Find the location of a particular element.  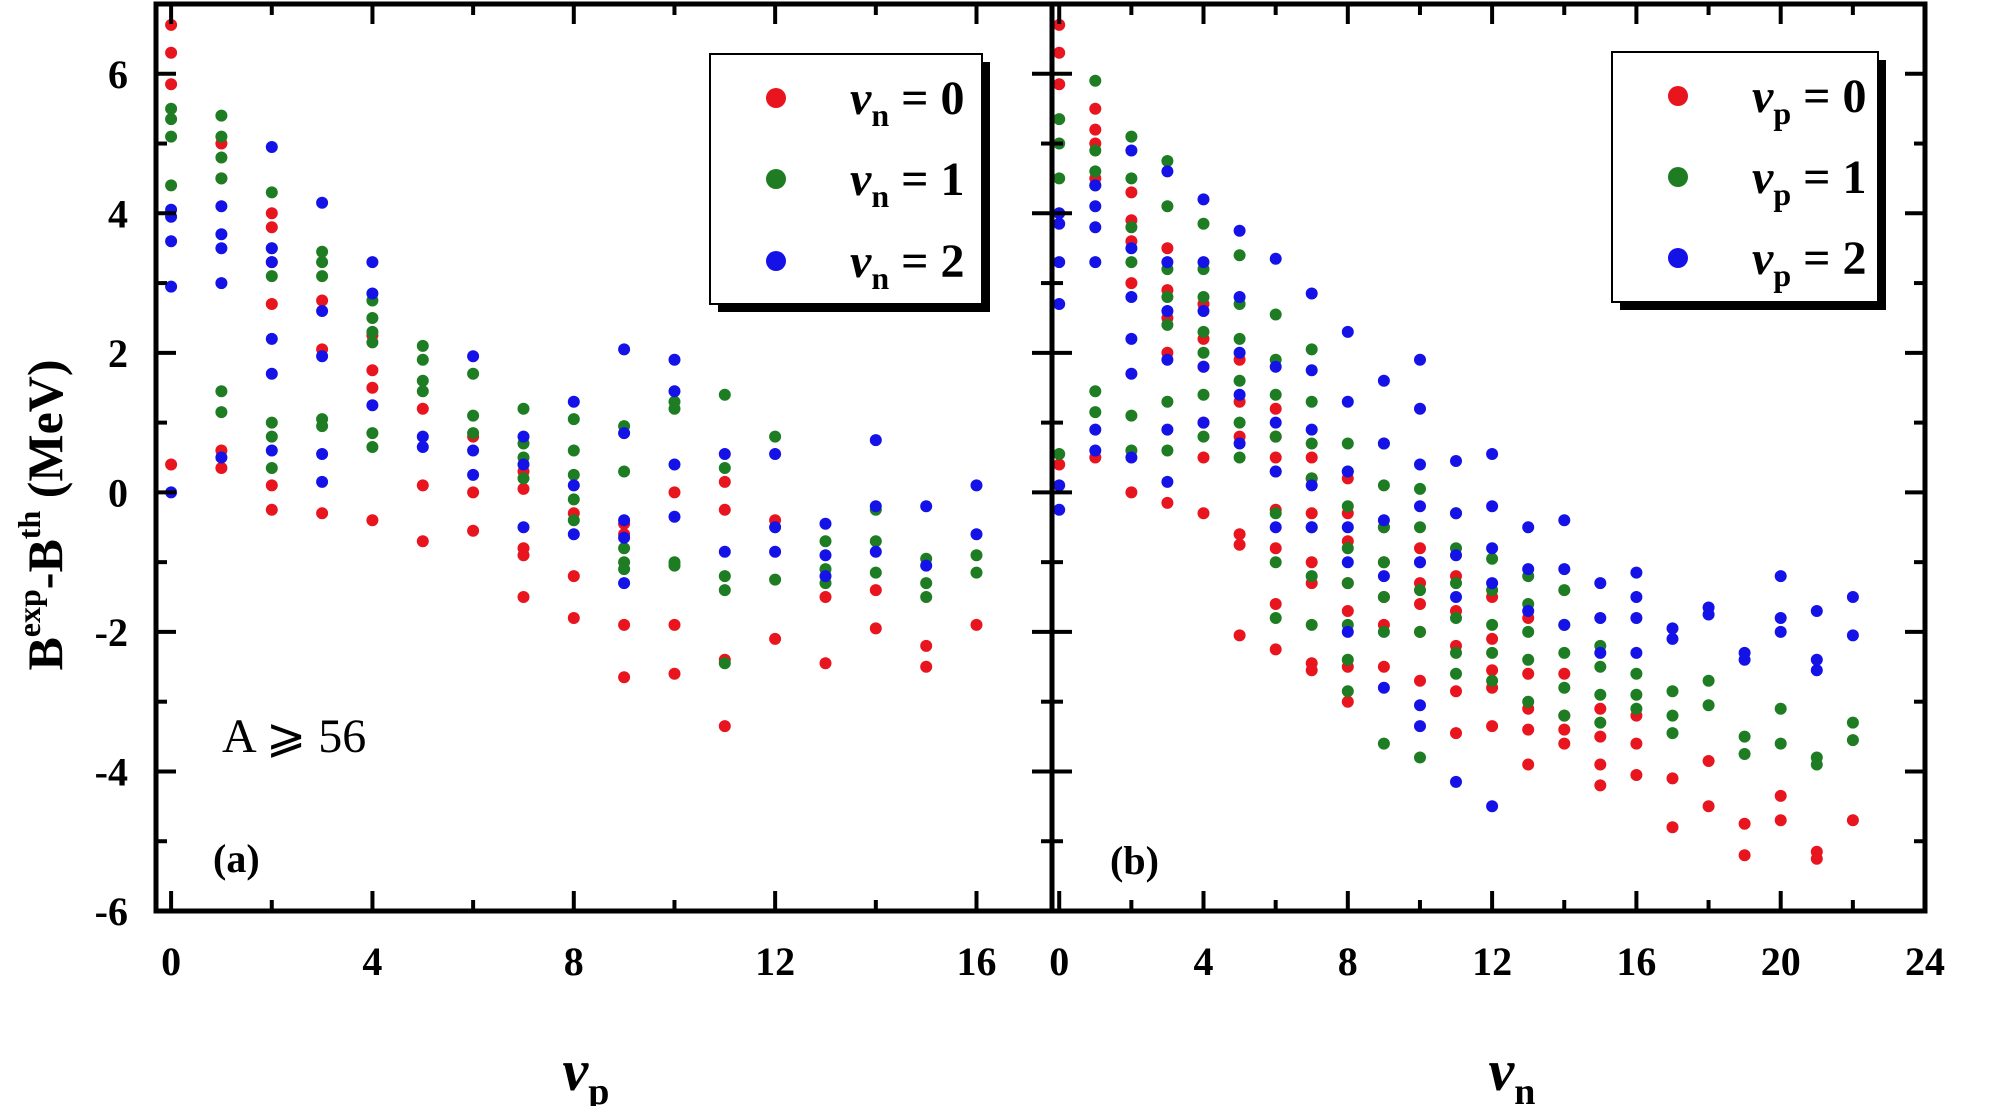

panel-b-legend: νp = 0 νp = 1 νp = 2 is located at coordinates (1767, 181).